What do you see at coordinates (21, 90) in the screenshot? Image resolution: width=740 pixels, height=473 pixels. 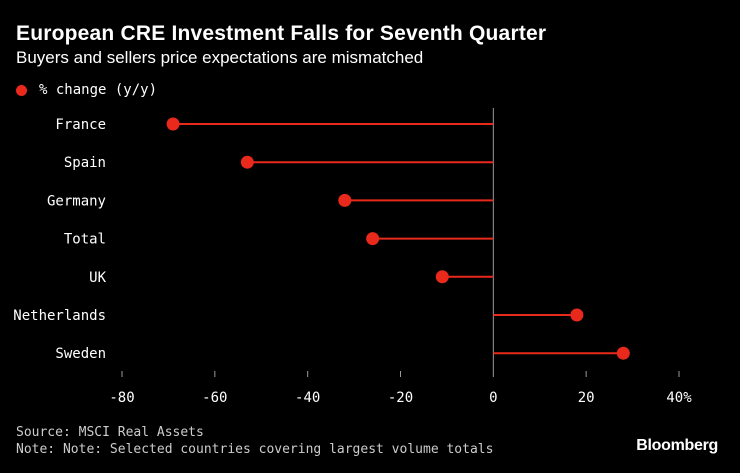 I see `legend-marker-icon` at bounding box center [21, 90].